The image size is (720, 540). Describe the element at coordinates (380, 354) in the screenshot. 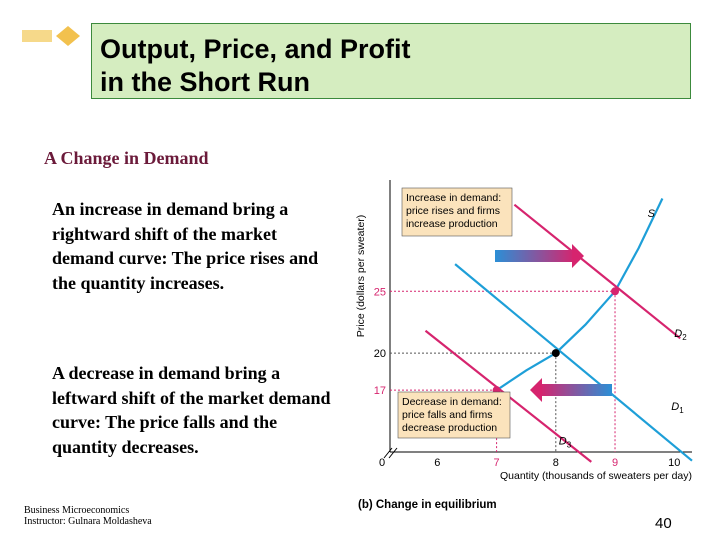

I see `y-tick-label: 20` at that location.